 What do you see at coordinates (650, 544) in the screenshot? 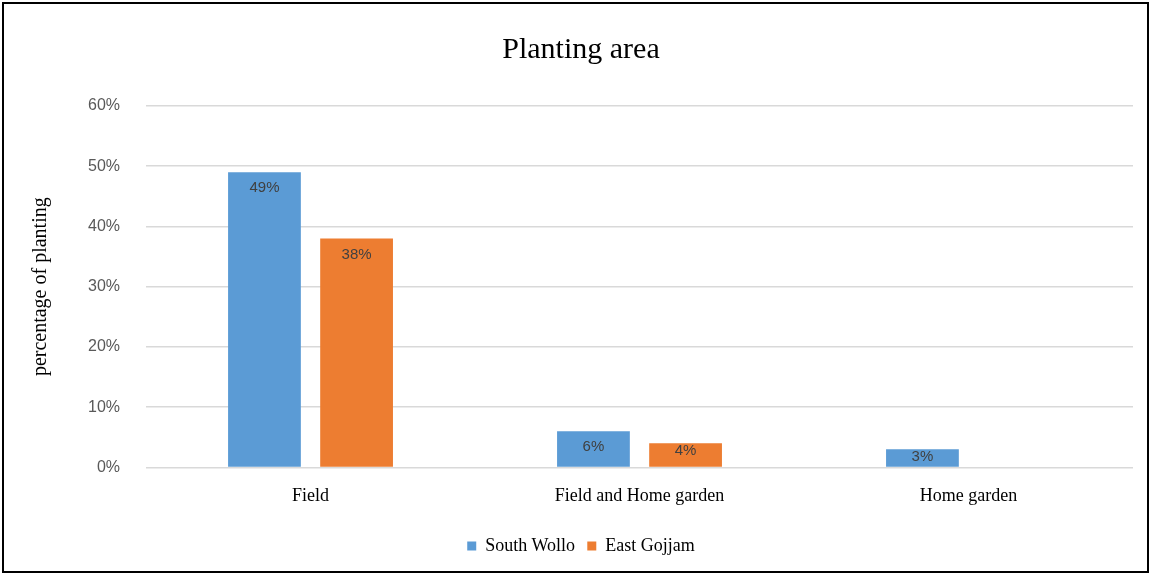
I see `legend-label: East Gojjam` at bounding box center [650, 544].